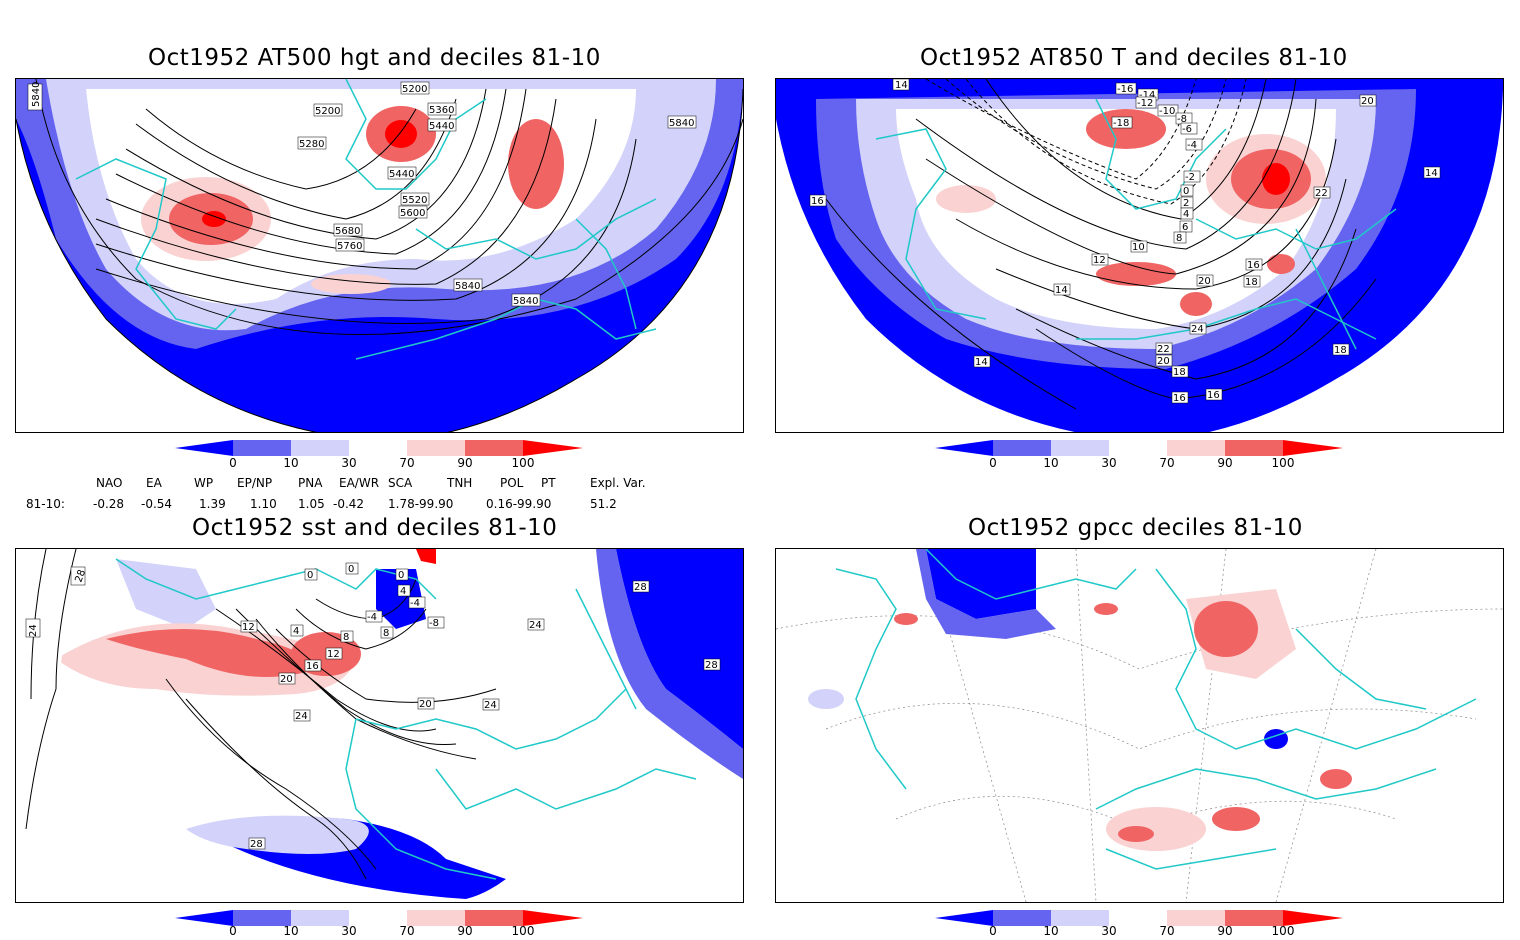  What do you see at coordinates (310, 483) in the screenshot?
I see `index-header: PNA` at bounding box center [310, 483].